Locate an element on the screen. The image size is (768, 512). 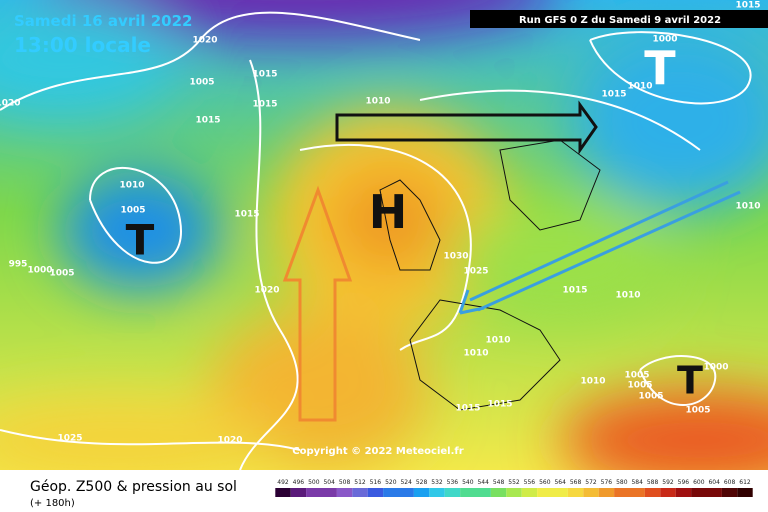
scale-label: 524 is located at coordinates (406, 482).